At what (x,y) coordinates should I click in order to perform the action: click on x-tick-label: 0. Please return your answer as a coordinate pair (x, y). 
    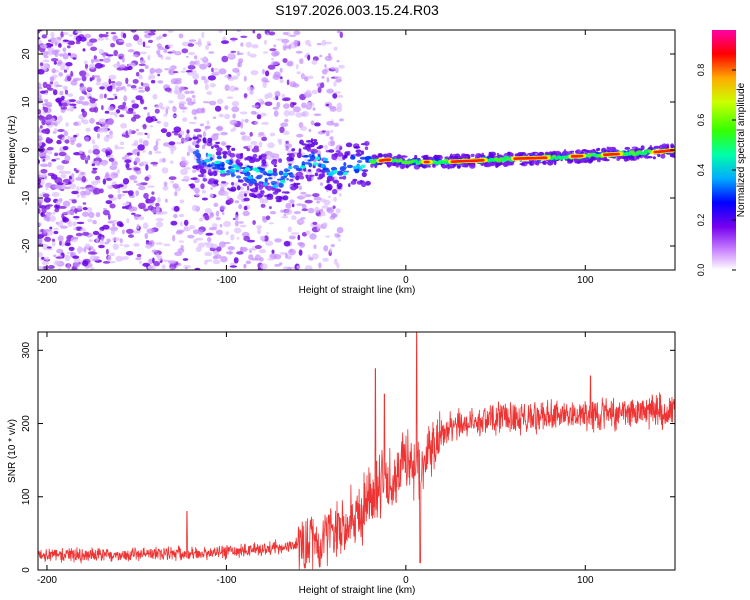
    Looking at the image, I should click on (406, 580).